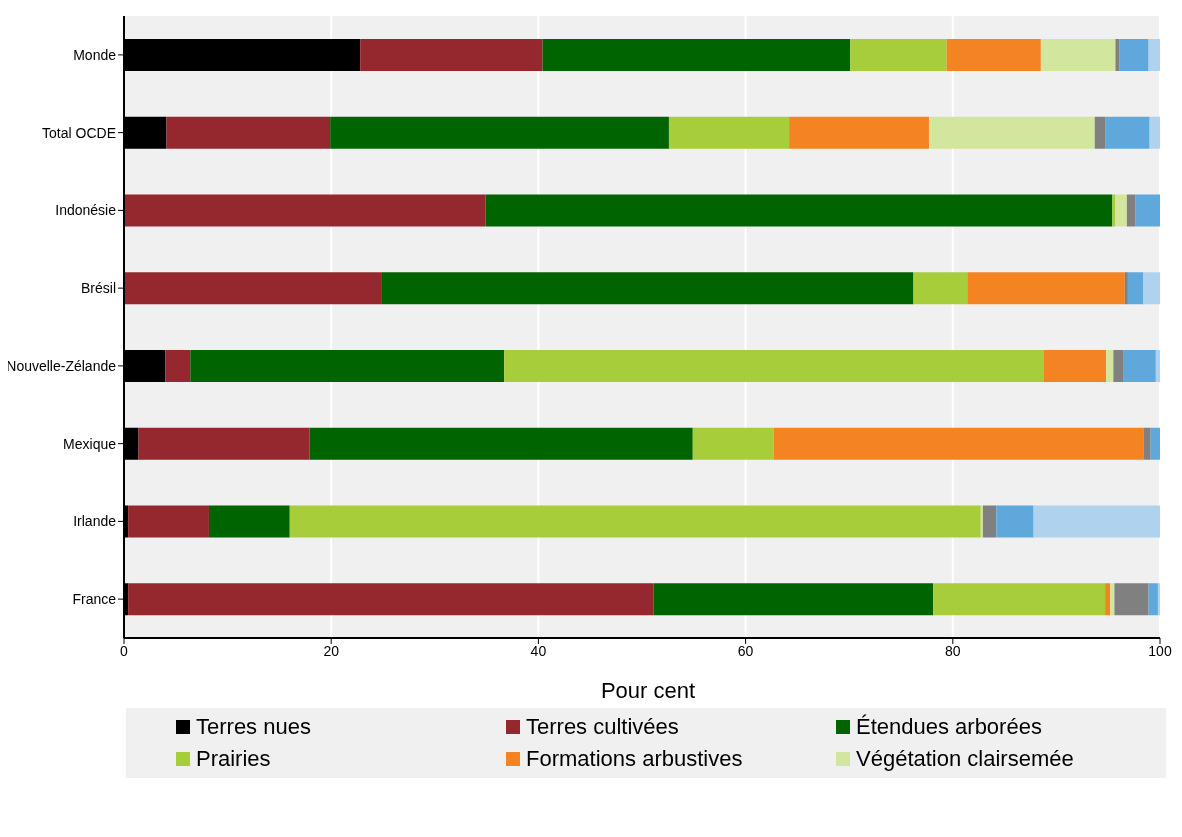  What do you see at coordinates (965, 759) in the screenshot?
I see `legend-label: Végétation clairsemée` at bounding box center [965, 759].